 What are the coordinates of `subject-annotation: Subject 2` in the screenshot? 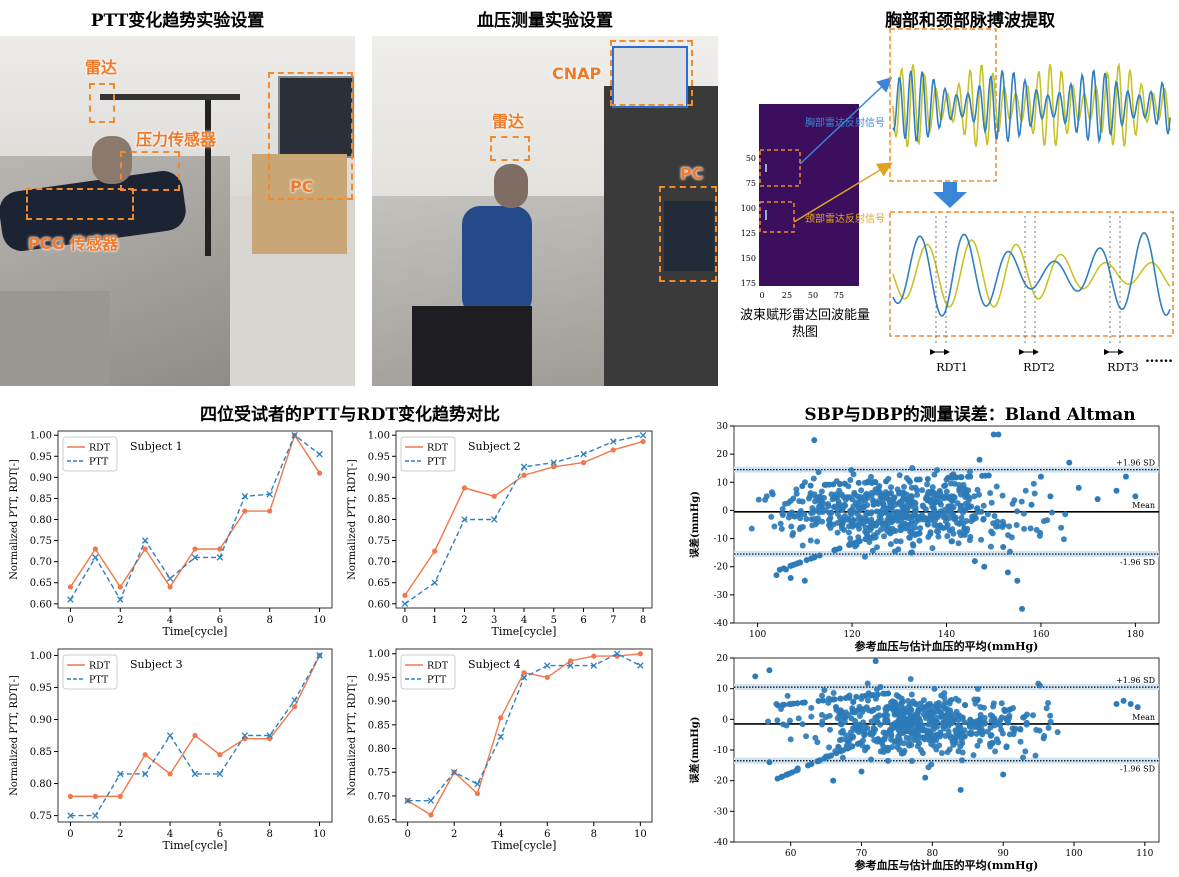 It's located at (494, 446).